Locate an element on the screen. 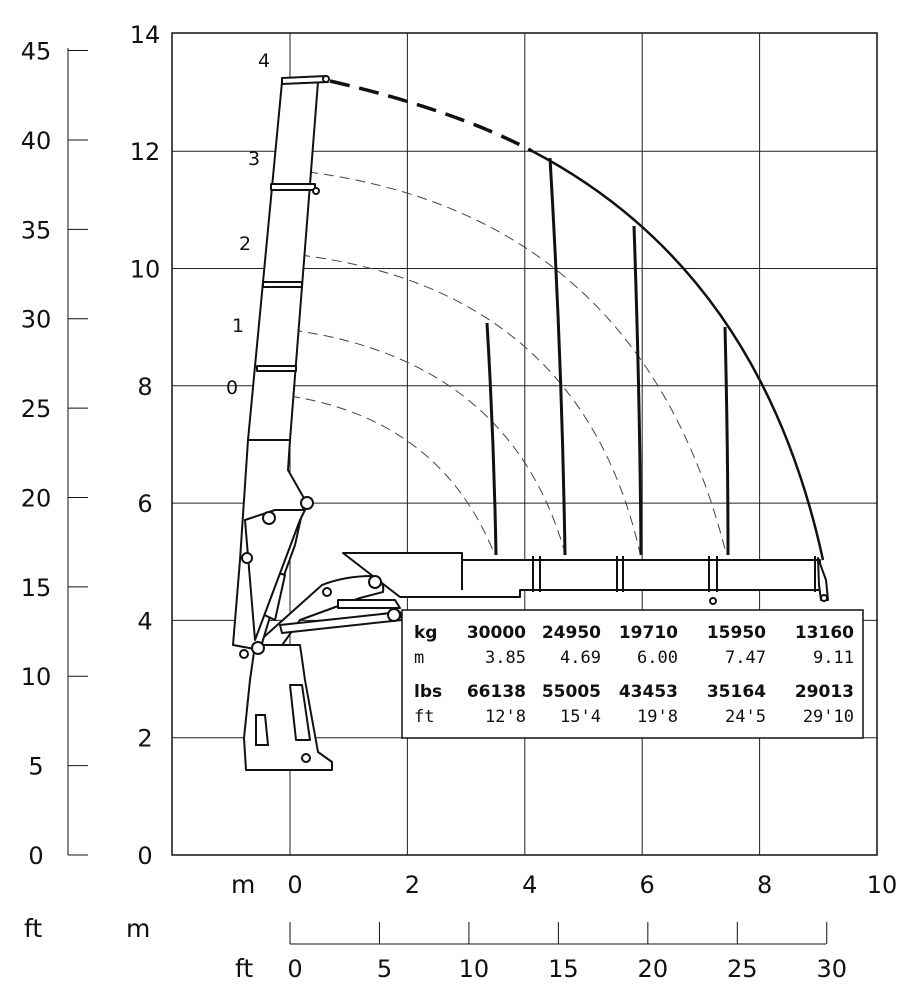 Image resolution: width=916 pixels, height=1000 pixels. table-cell: 66138 is located at coordinates (496, 692).